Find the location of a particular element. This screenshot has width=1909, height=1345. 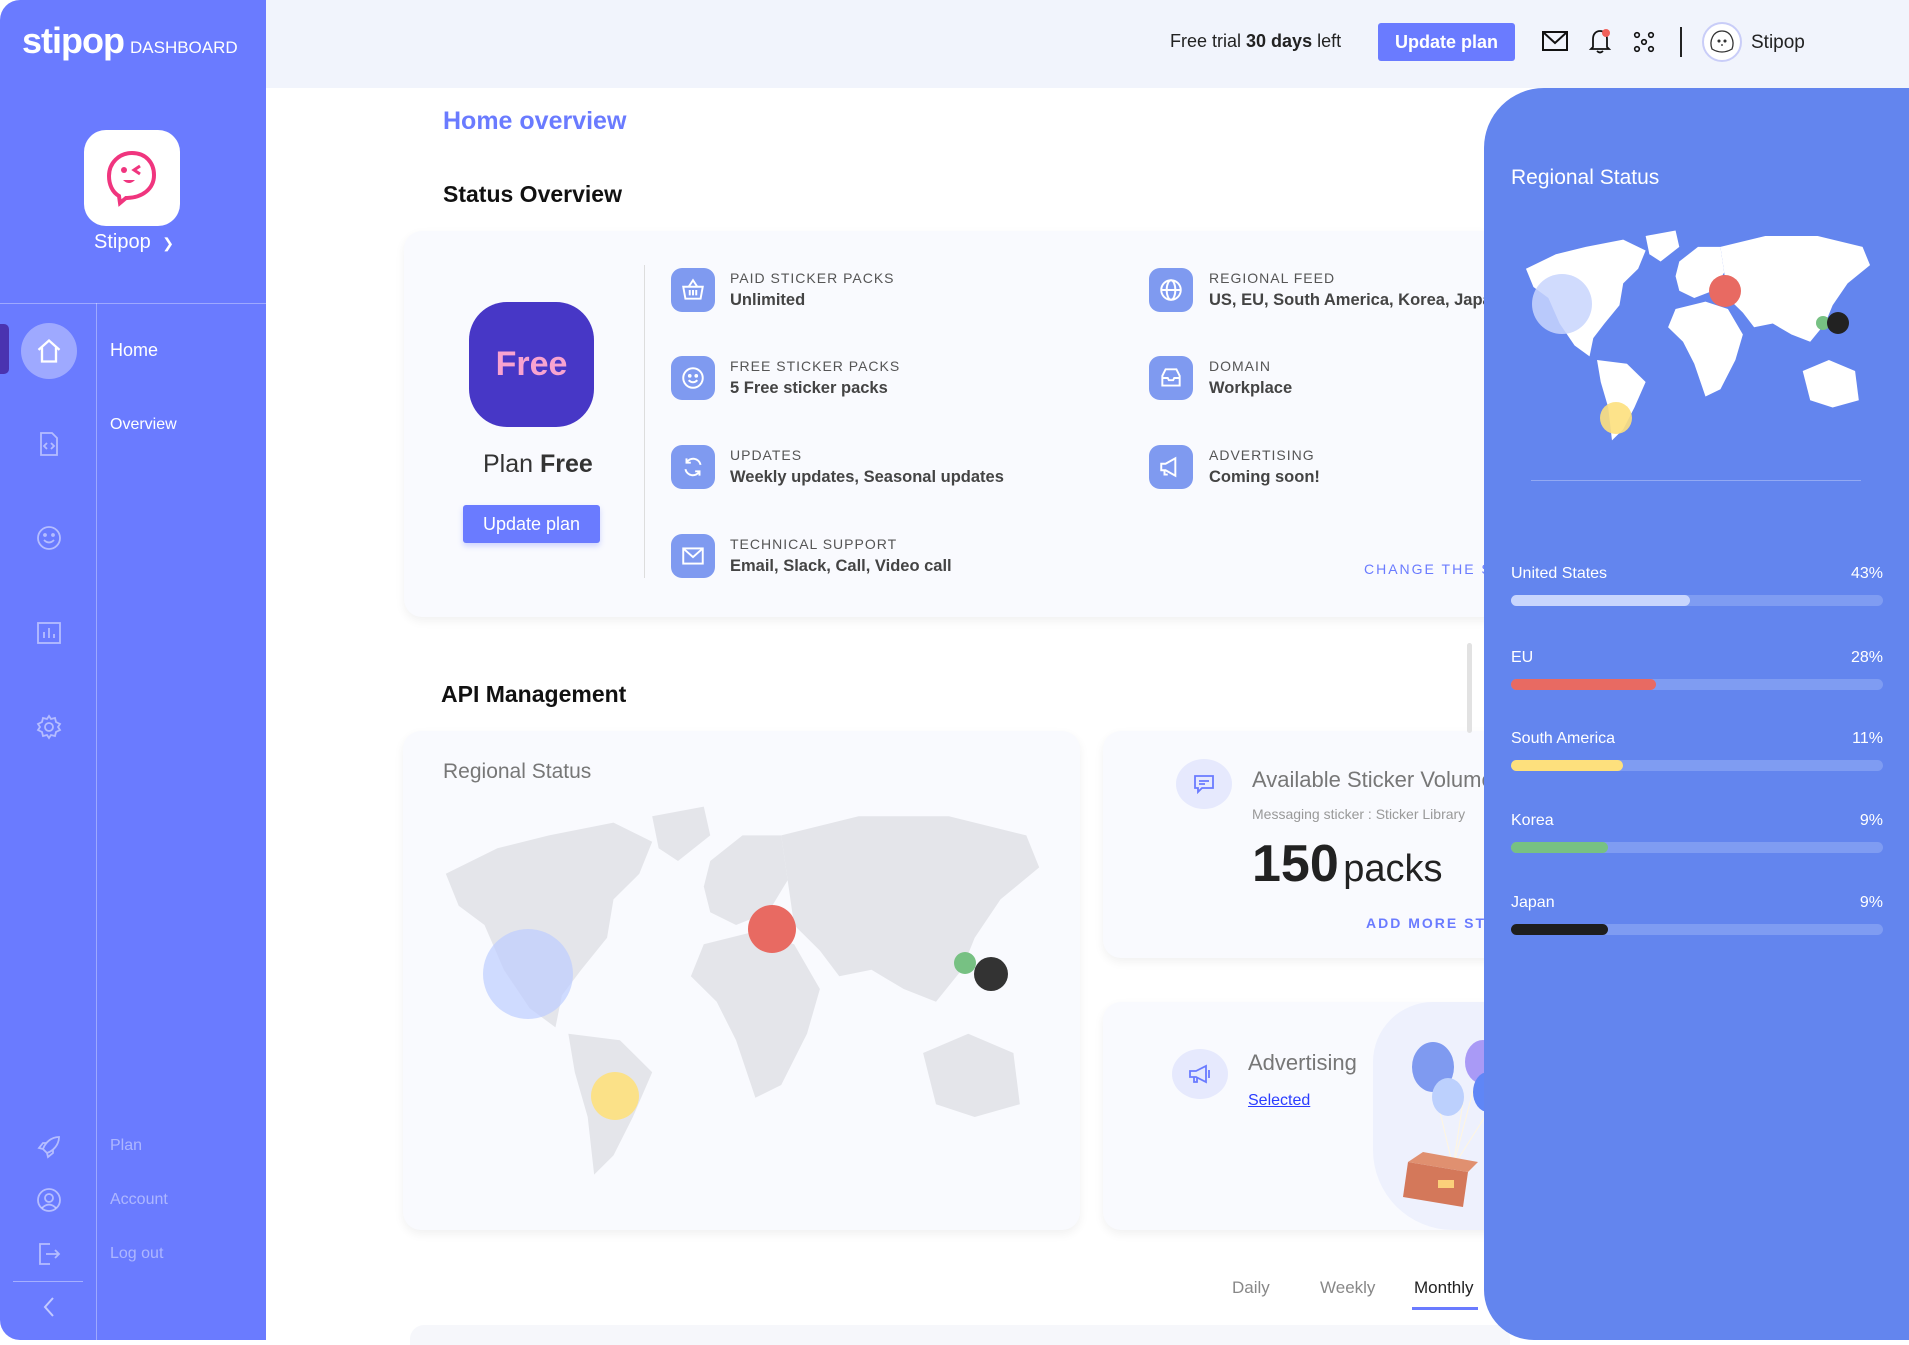

region-percent: 43% is located at coordinates (1866, 573).